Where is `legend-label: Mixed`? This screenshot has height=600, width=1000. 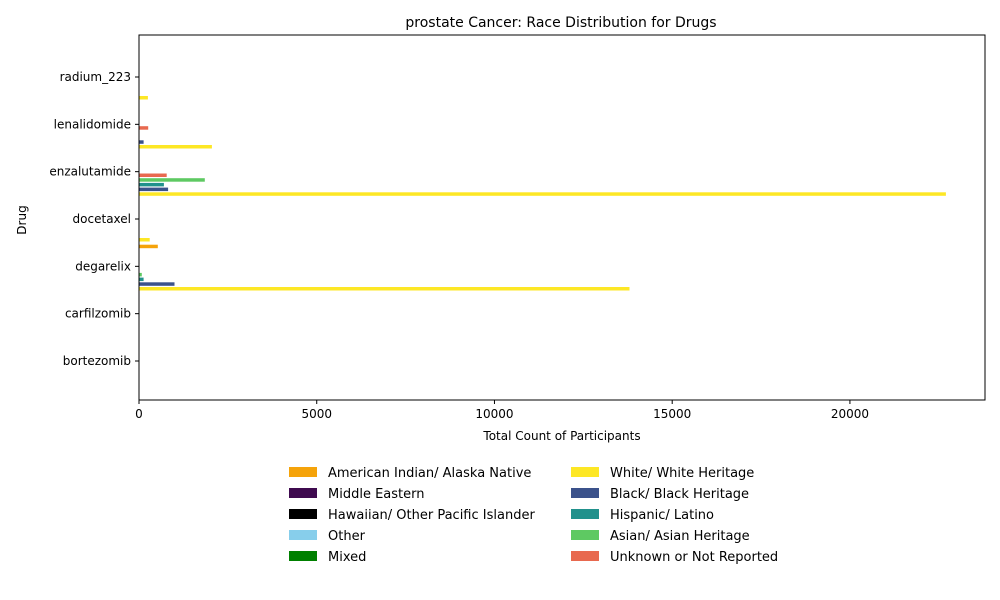
legend-label: Mixed is located at coordinates (347, 557).